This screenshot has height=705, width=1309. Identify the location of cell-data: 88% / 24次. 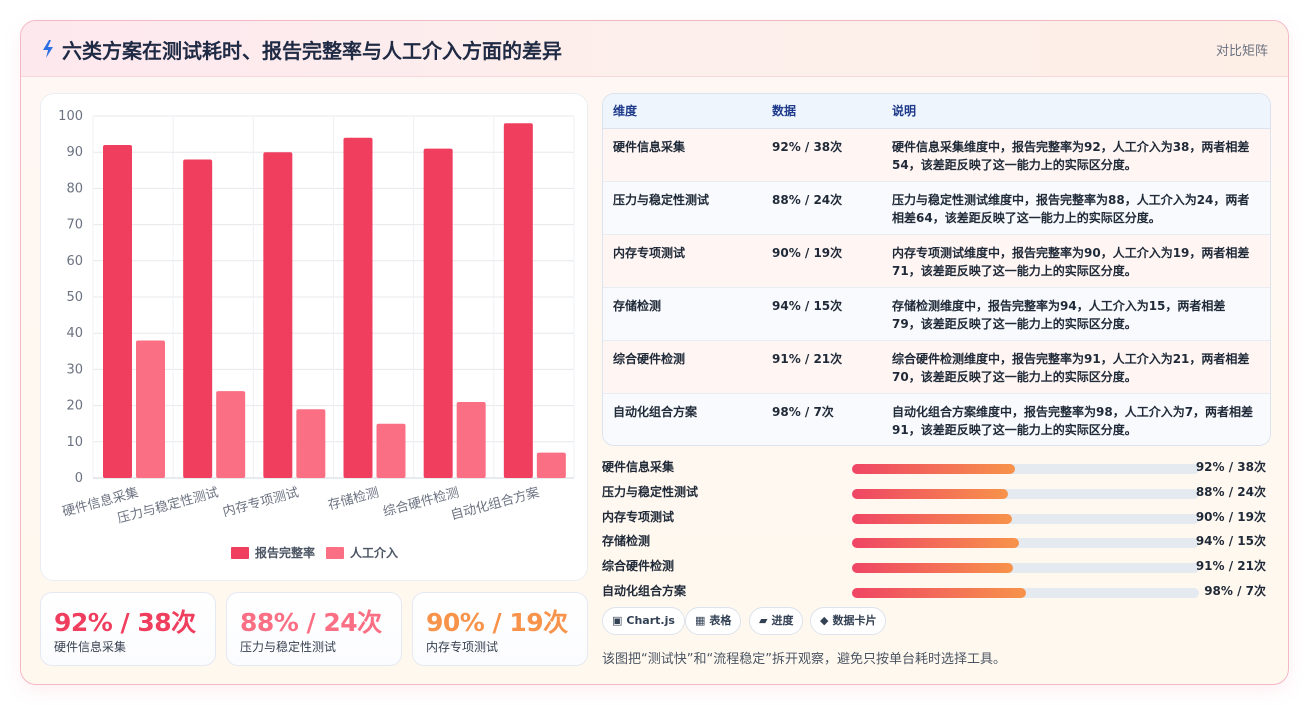
(822, 208).